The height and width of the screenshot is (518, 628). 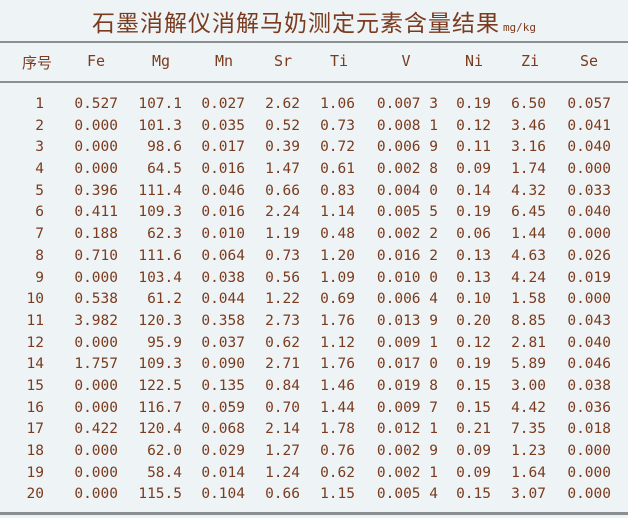 What do you see at coordinates (35, 472) in the screenshot?
I see `row-index-cell: 19` at bounding box center [35, 472].